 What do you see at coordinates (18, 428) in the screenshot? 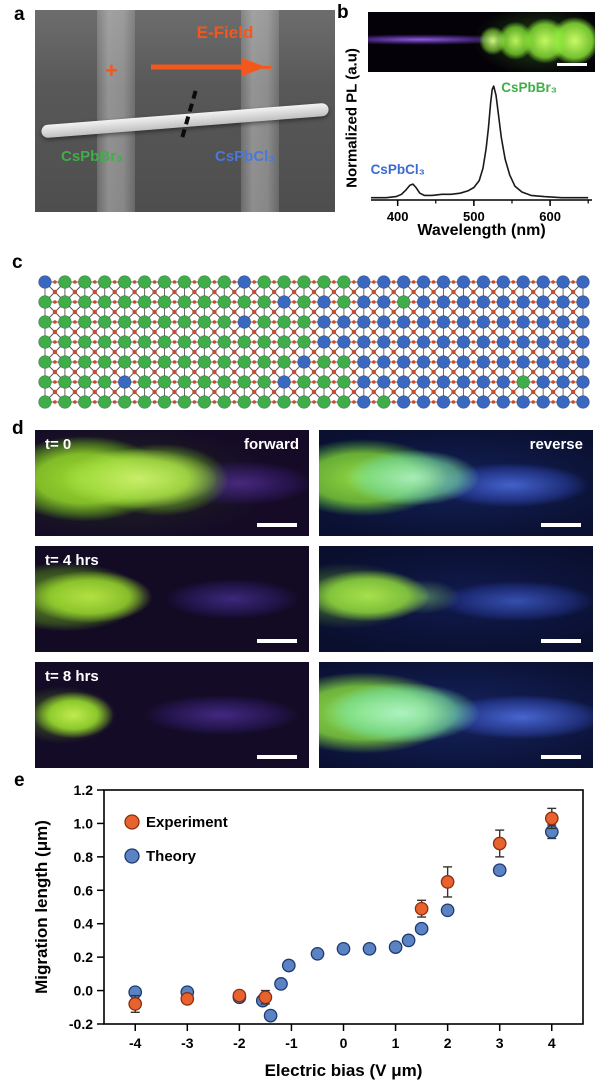
I see `panel-d-label: d` at bounding box center [18, 428].